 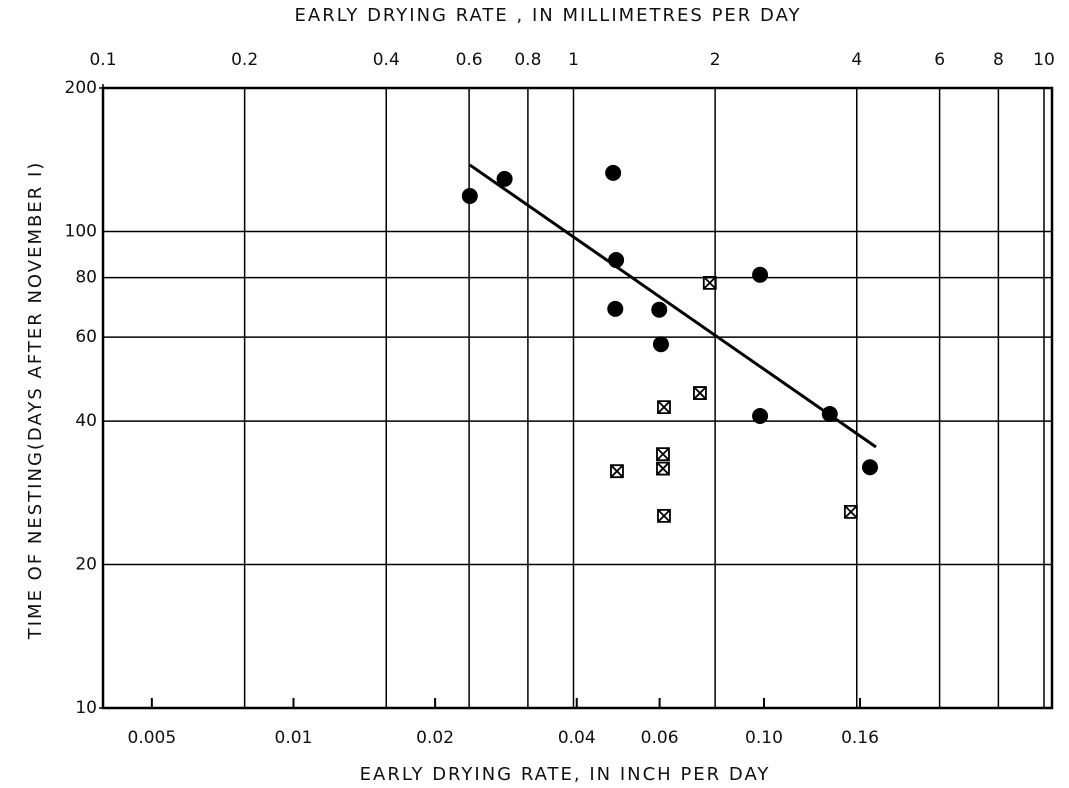 What do you see at coordinates (856, 60) in the screenshot?
I see `x2-tick-label: 4` at bounding box center [856, 60].